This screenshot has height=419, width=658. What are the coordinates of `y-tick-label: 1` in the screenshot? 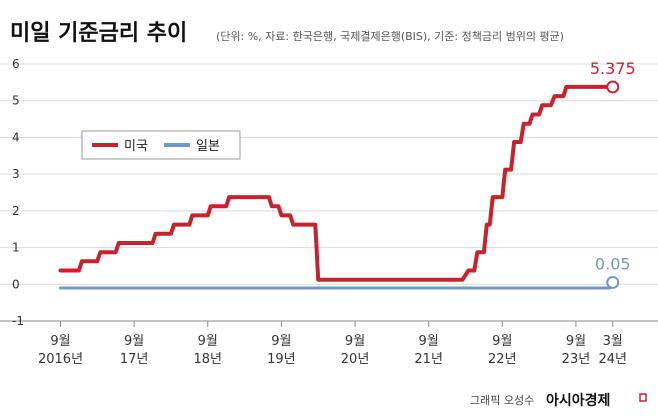 It's located at (16, 248).